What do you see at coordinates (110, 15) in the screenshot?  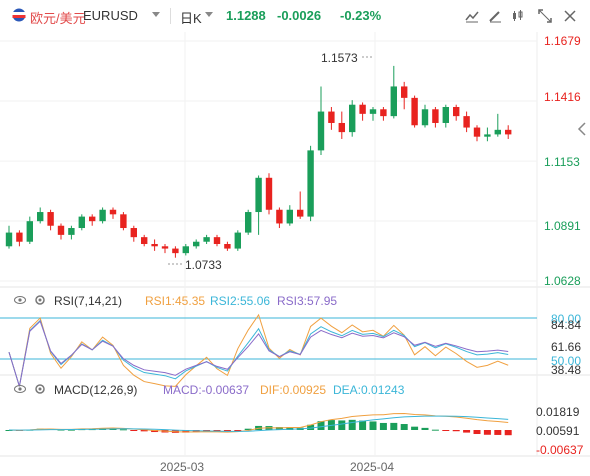 I see `symbol-code: EURUSD` at bounding box center [110, 15].